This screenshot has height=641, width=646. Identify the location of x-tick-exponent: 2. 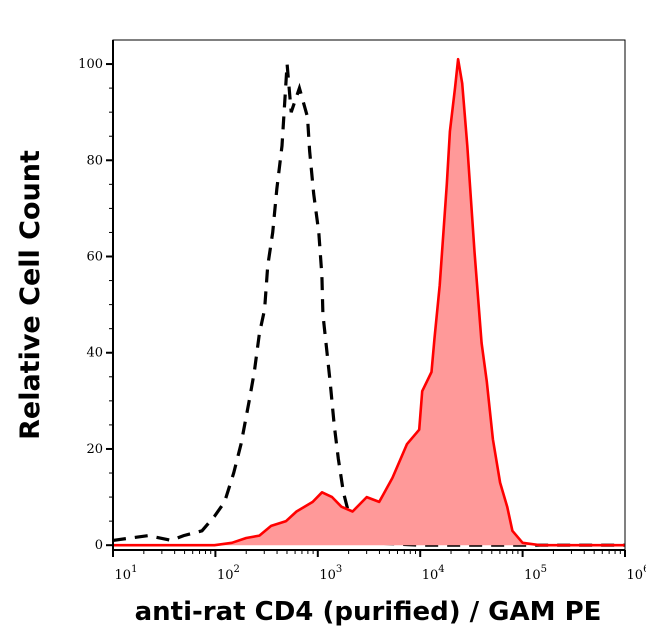
(236, 569).